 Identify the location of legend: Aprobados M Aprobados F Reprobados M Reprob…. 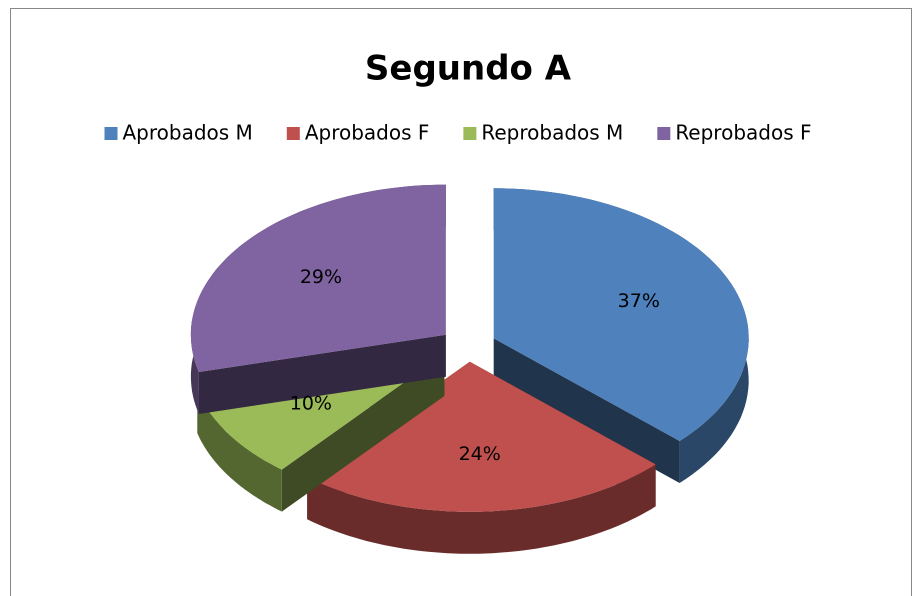
(458, 133).